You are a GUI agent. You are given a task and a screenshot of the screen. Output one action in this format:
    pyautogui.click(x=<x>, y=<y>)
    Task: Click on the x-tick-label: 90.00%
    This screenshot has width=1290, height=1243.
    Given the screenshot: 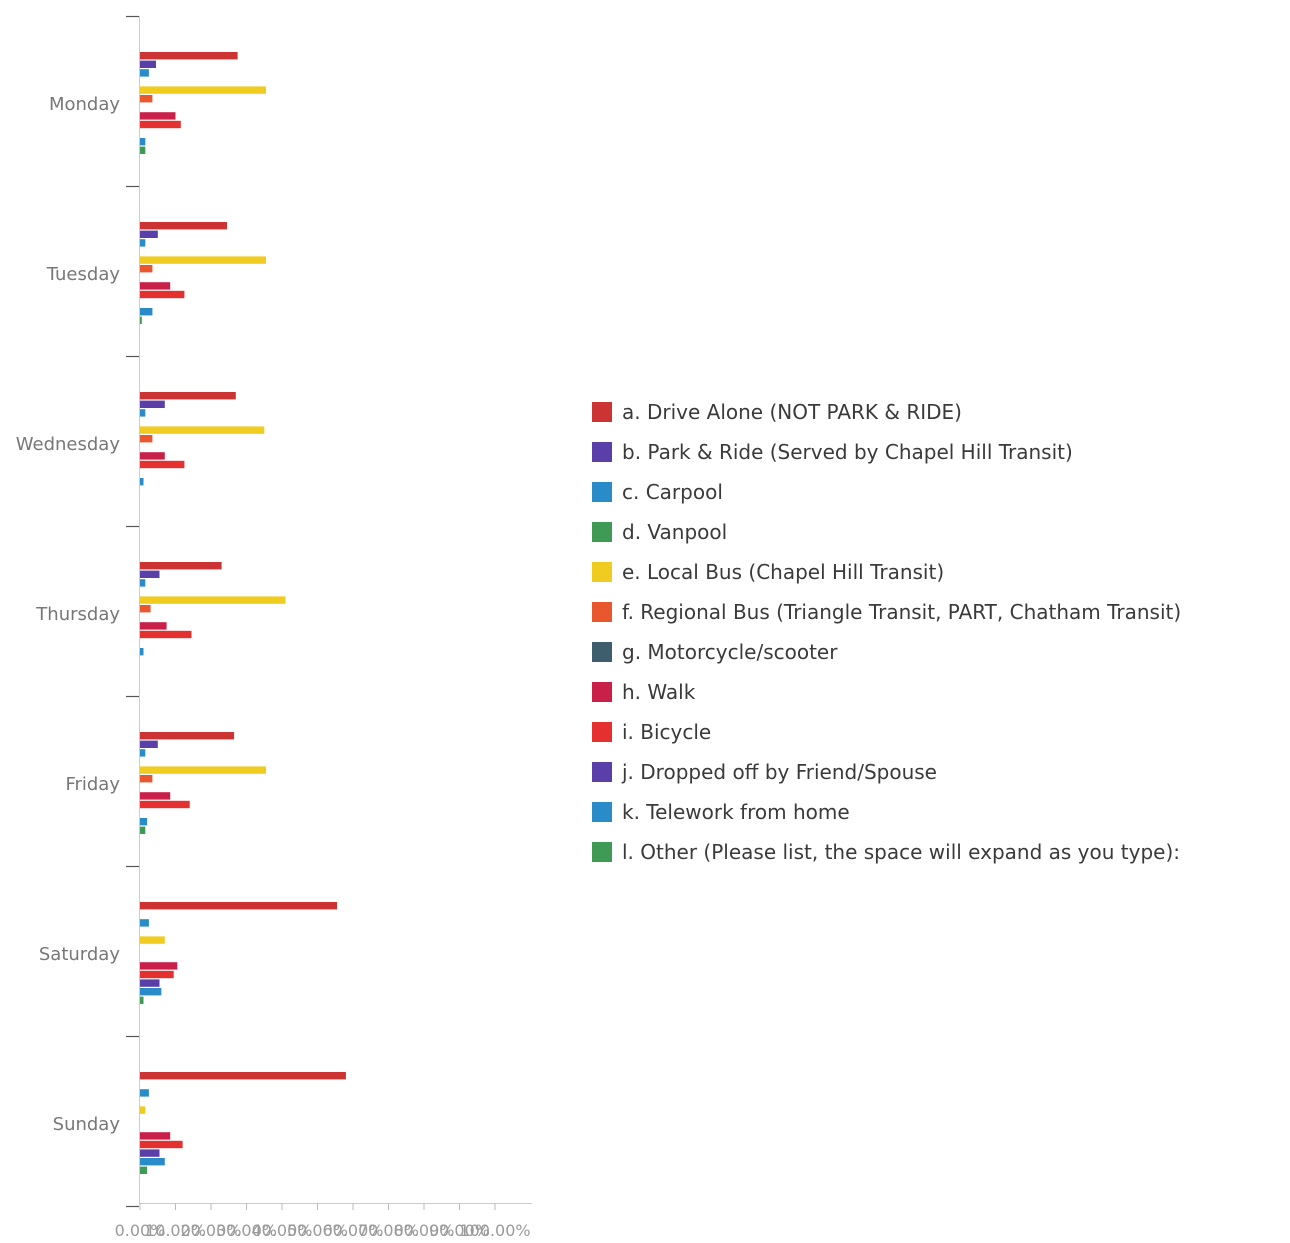 What is the action you would take?
    pyautogui.click(x=459, y=1230)
    